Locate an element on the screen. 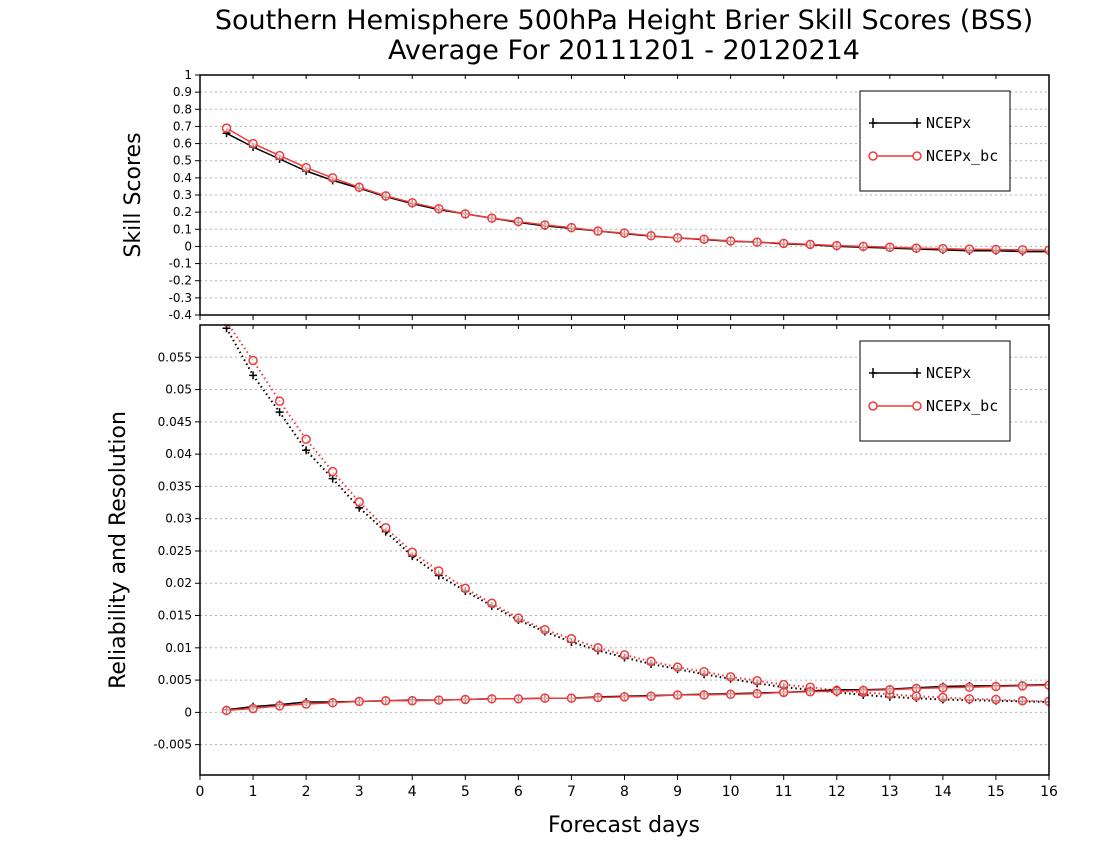 Image resolution: width=1100 pixels, height=850 pixels. y-tick-label: 0.9 is located at coordinates (182, 92).